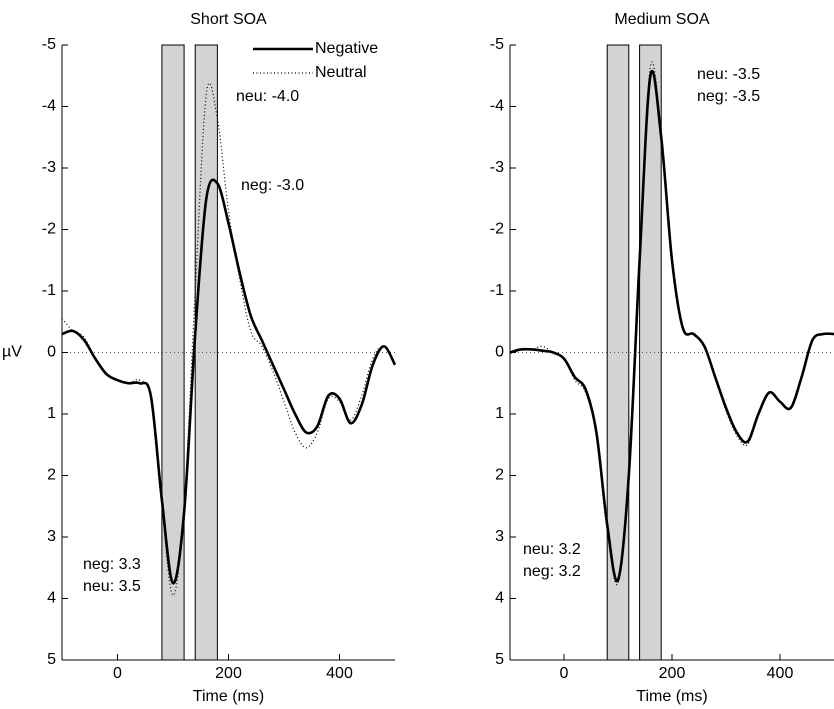  What do you see at coordinates (112, 586) in the screenshot?
I see `annotation: neu: 3.5` at bounding box center [112, 586].